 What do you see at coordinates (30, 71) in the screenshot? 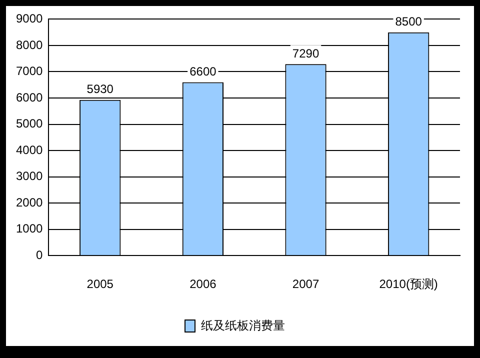
I see `y-tick-label: 7000` at bounding box center [30, 71].